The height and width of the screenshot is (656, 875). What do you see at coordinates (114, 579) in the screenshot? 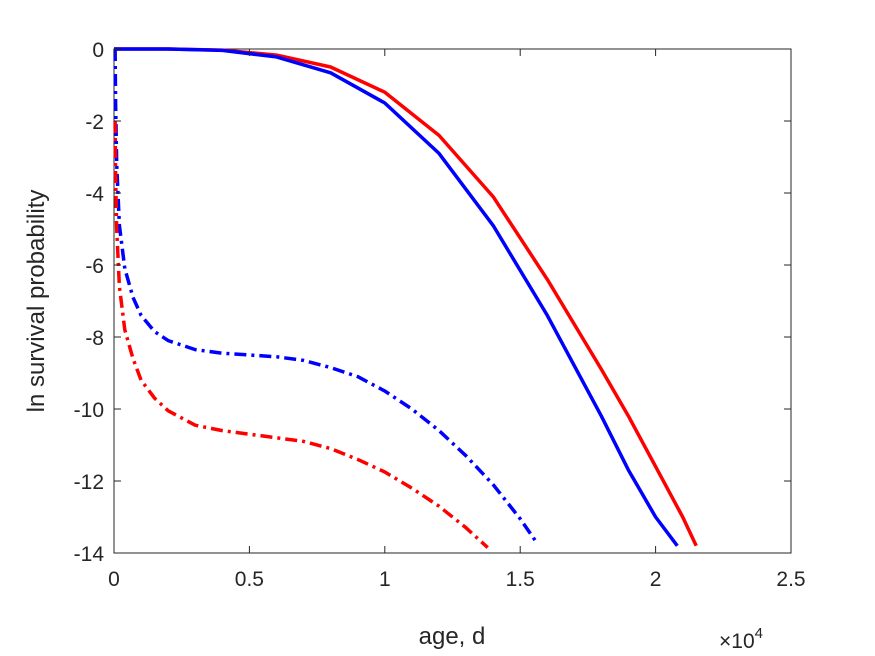
I see `x-tick-label: 0` at bounding box center [114, 579].